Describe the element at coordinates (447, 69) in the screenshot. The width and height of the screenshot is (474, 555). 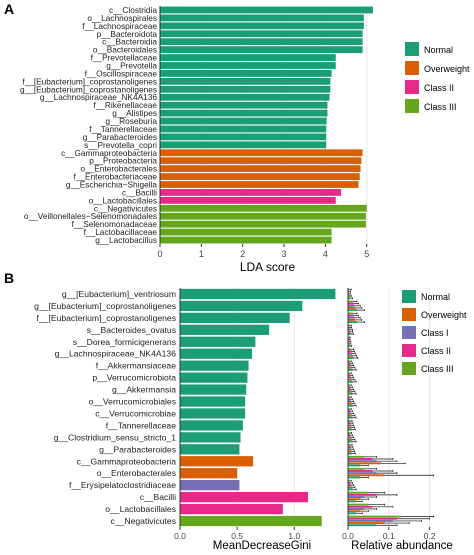
I see `lda-legend-label: Overweight` at that location.